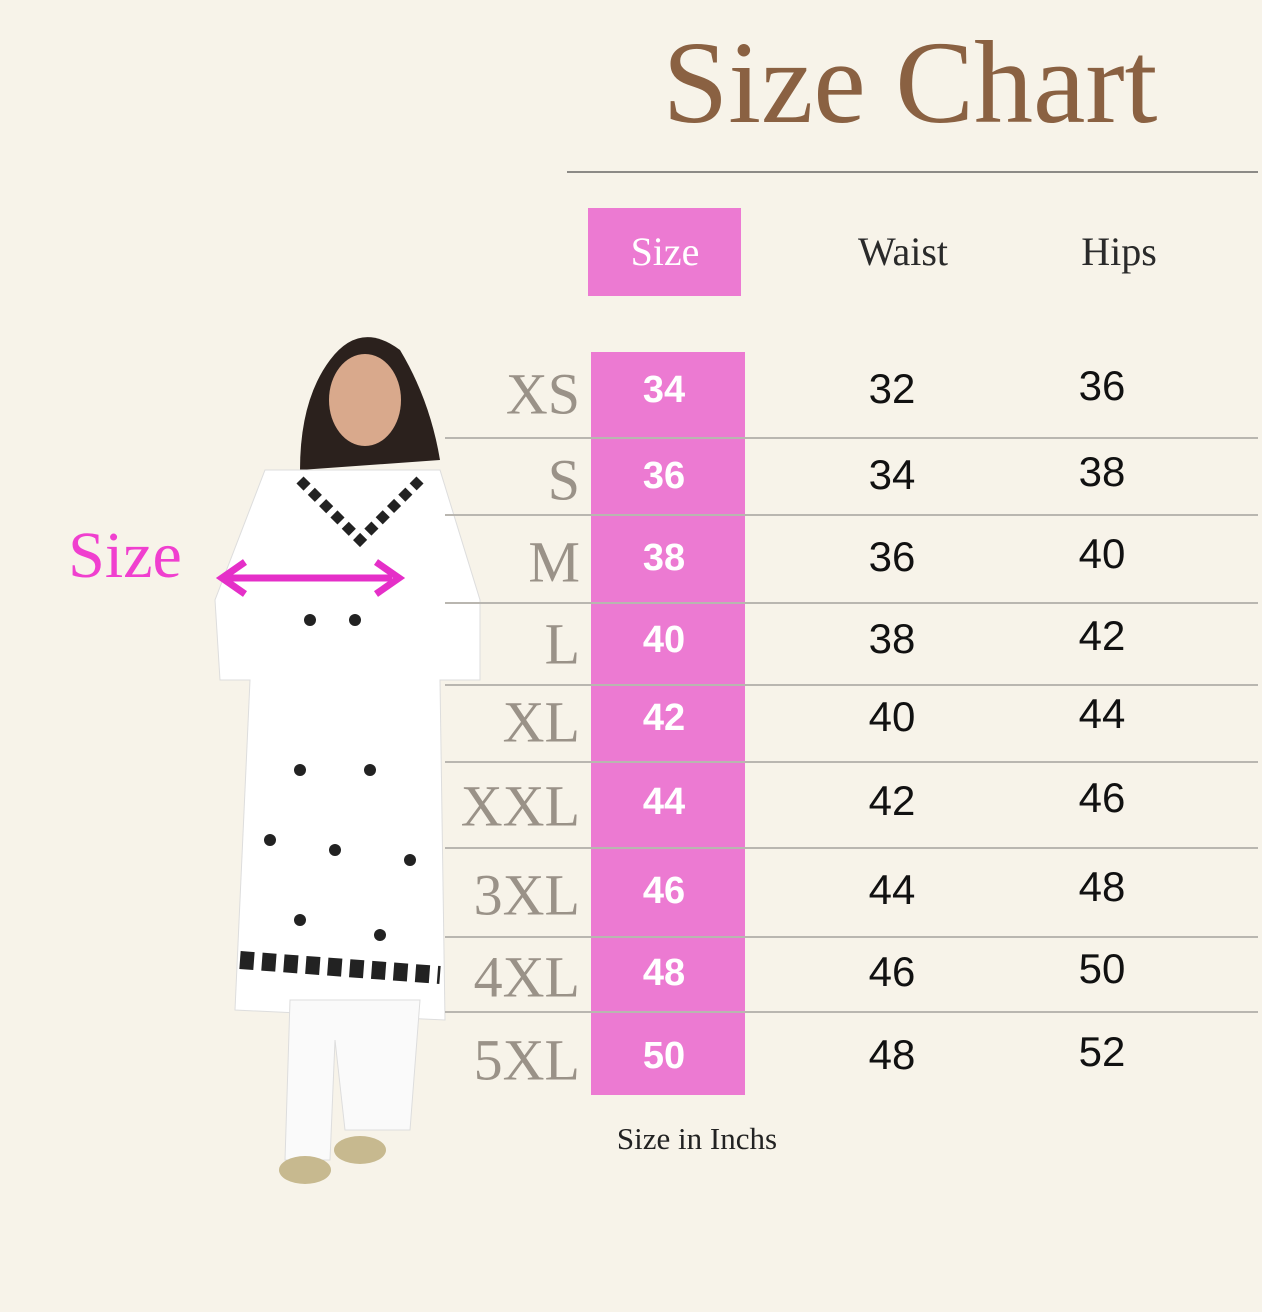 The width and height of the screenshot is (1262, 1312). What do you see at coordinates (310, 578) in the screenshot?
I see `width-arrow` at bounding box center [310, 578].